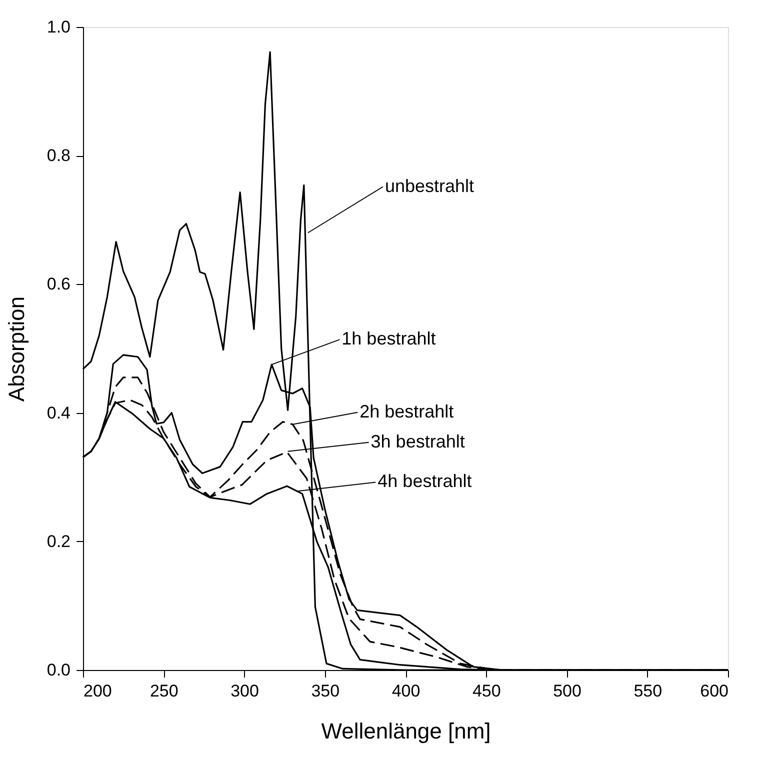 Image resolution: width=767 pixels, height=758 pixels. What do you see at coordinates (16, 349) in the screenshot?
I see `y-axis-title: Absorption` at bounding box center [16, 349].